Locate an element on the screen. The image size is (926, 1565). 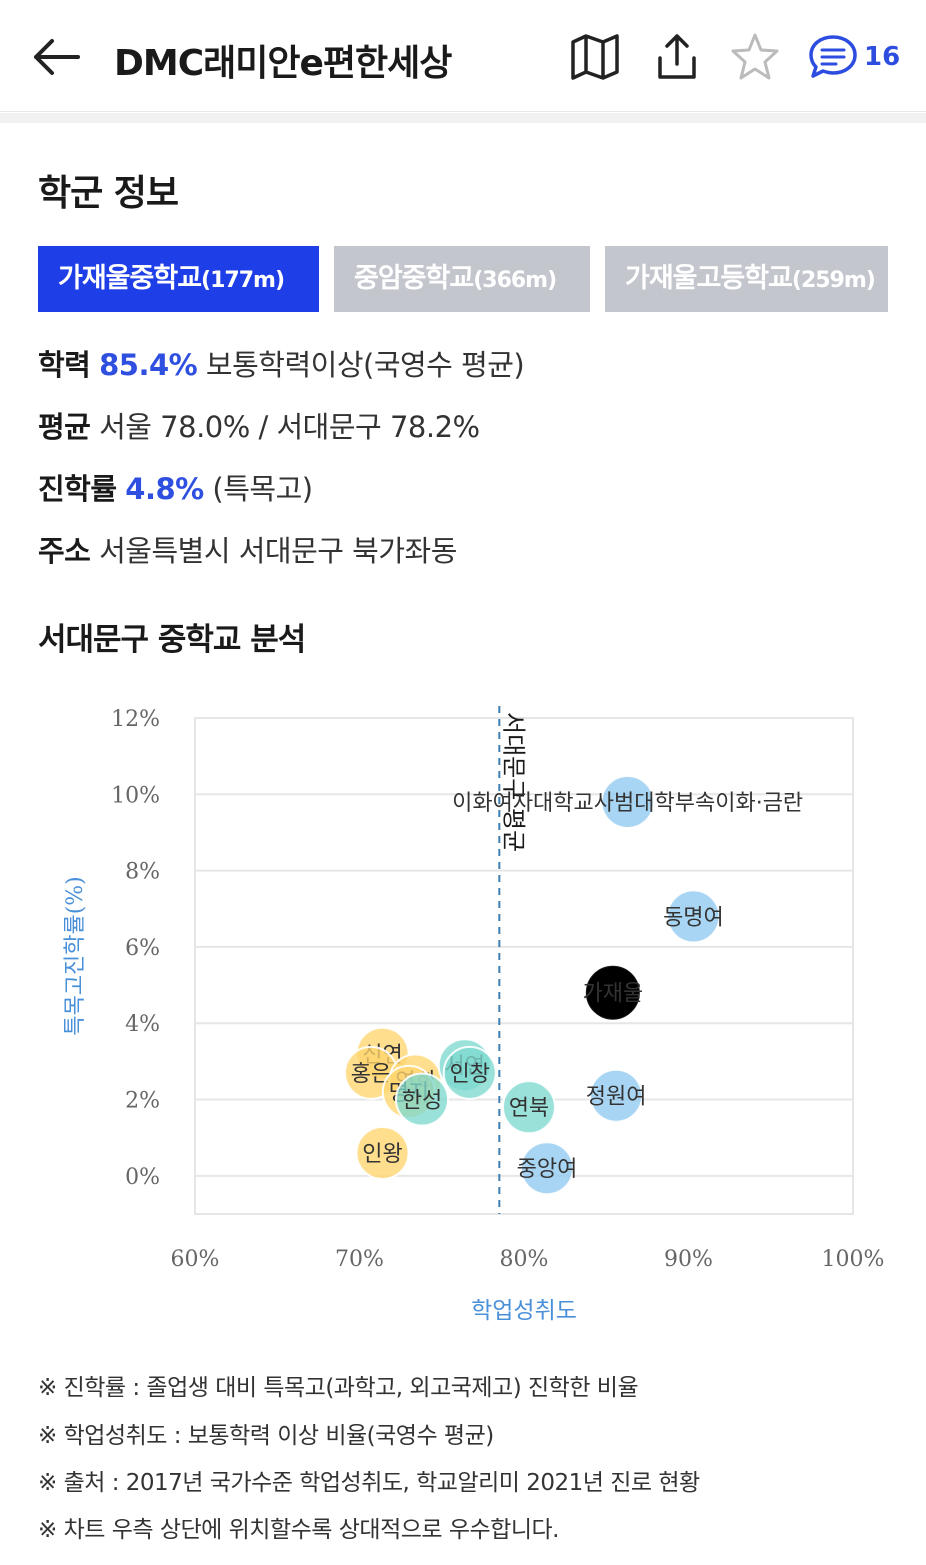
note-interpretation: ※ 차트 우측 상단에 위치할수록 상대적으로 우수합니다. is located at coordinates (298, 1530).